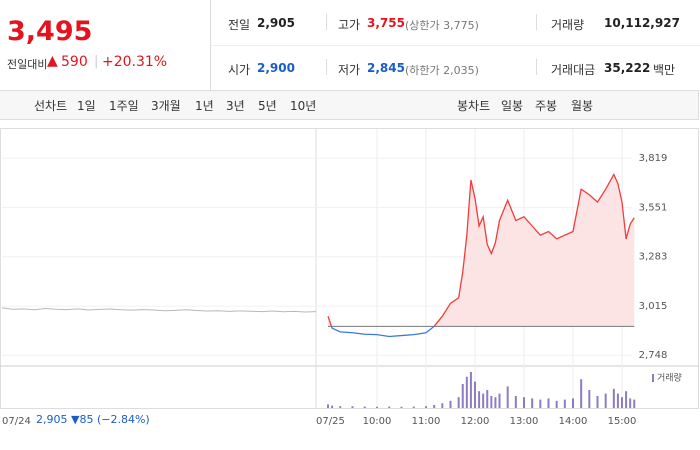 The image size is (700, 450). What do you see at coordinates (573, 421) in the screenshot?
I see `x-tick-label: 14:00` at bounding box center [573, 421].